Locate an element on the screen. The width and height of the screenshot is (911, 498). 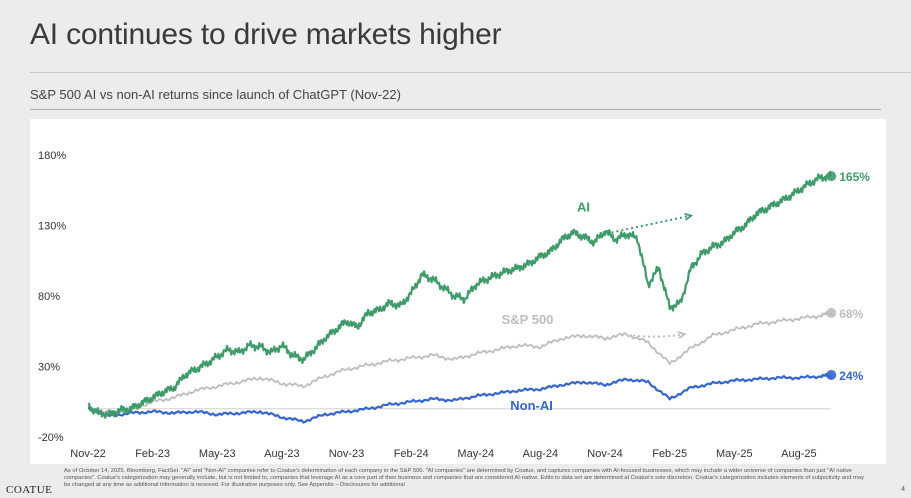
y-tick-label: -20% is located at coordinates (51, 438).